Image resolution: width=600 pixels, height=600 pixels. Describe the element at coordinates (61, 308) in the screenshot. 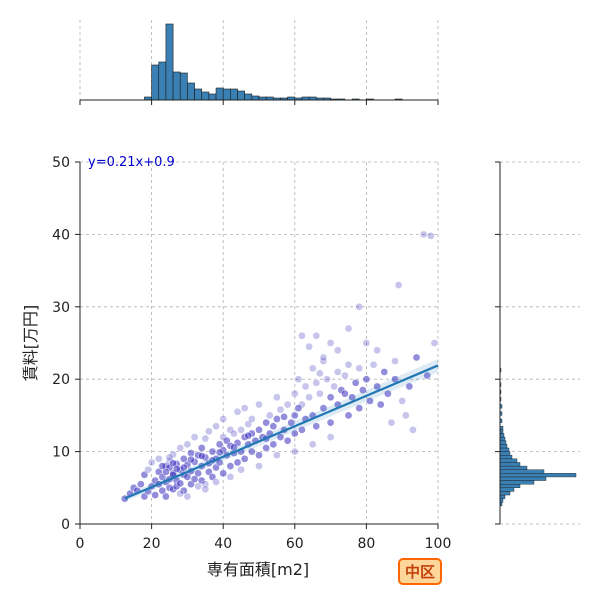

I see `y-tick-label: 30` at that location.